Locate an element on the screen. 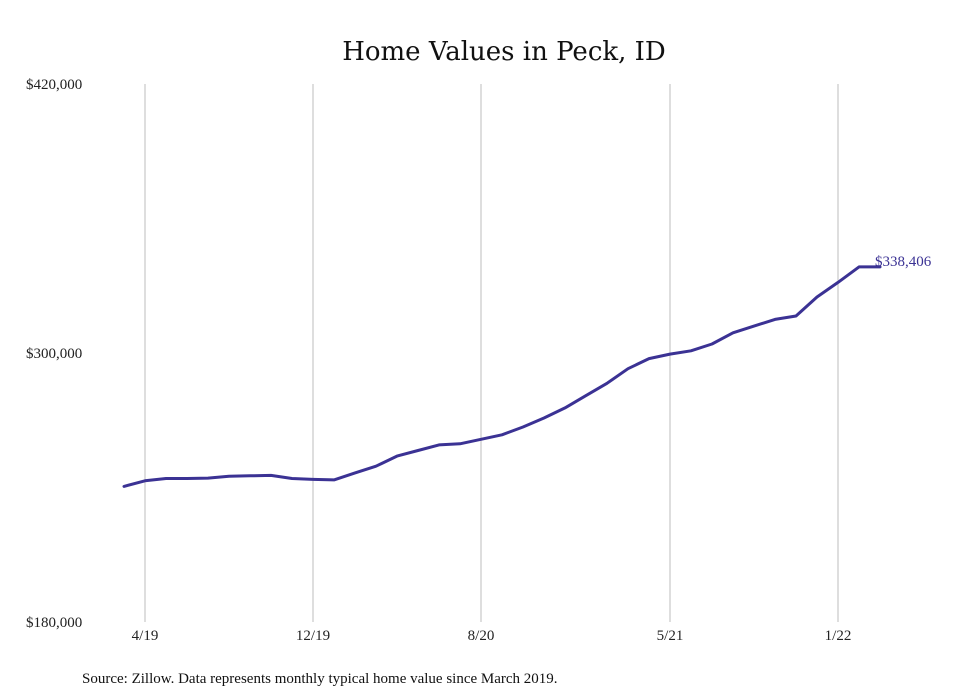  x-tick-label: 1/22 is located at coordinates (838, 636).